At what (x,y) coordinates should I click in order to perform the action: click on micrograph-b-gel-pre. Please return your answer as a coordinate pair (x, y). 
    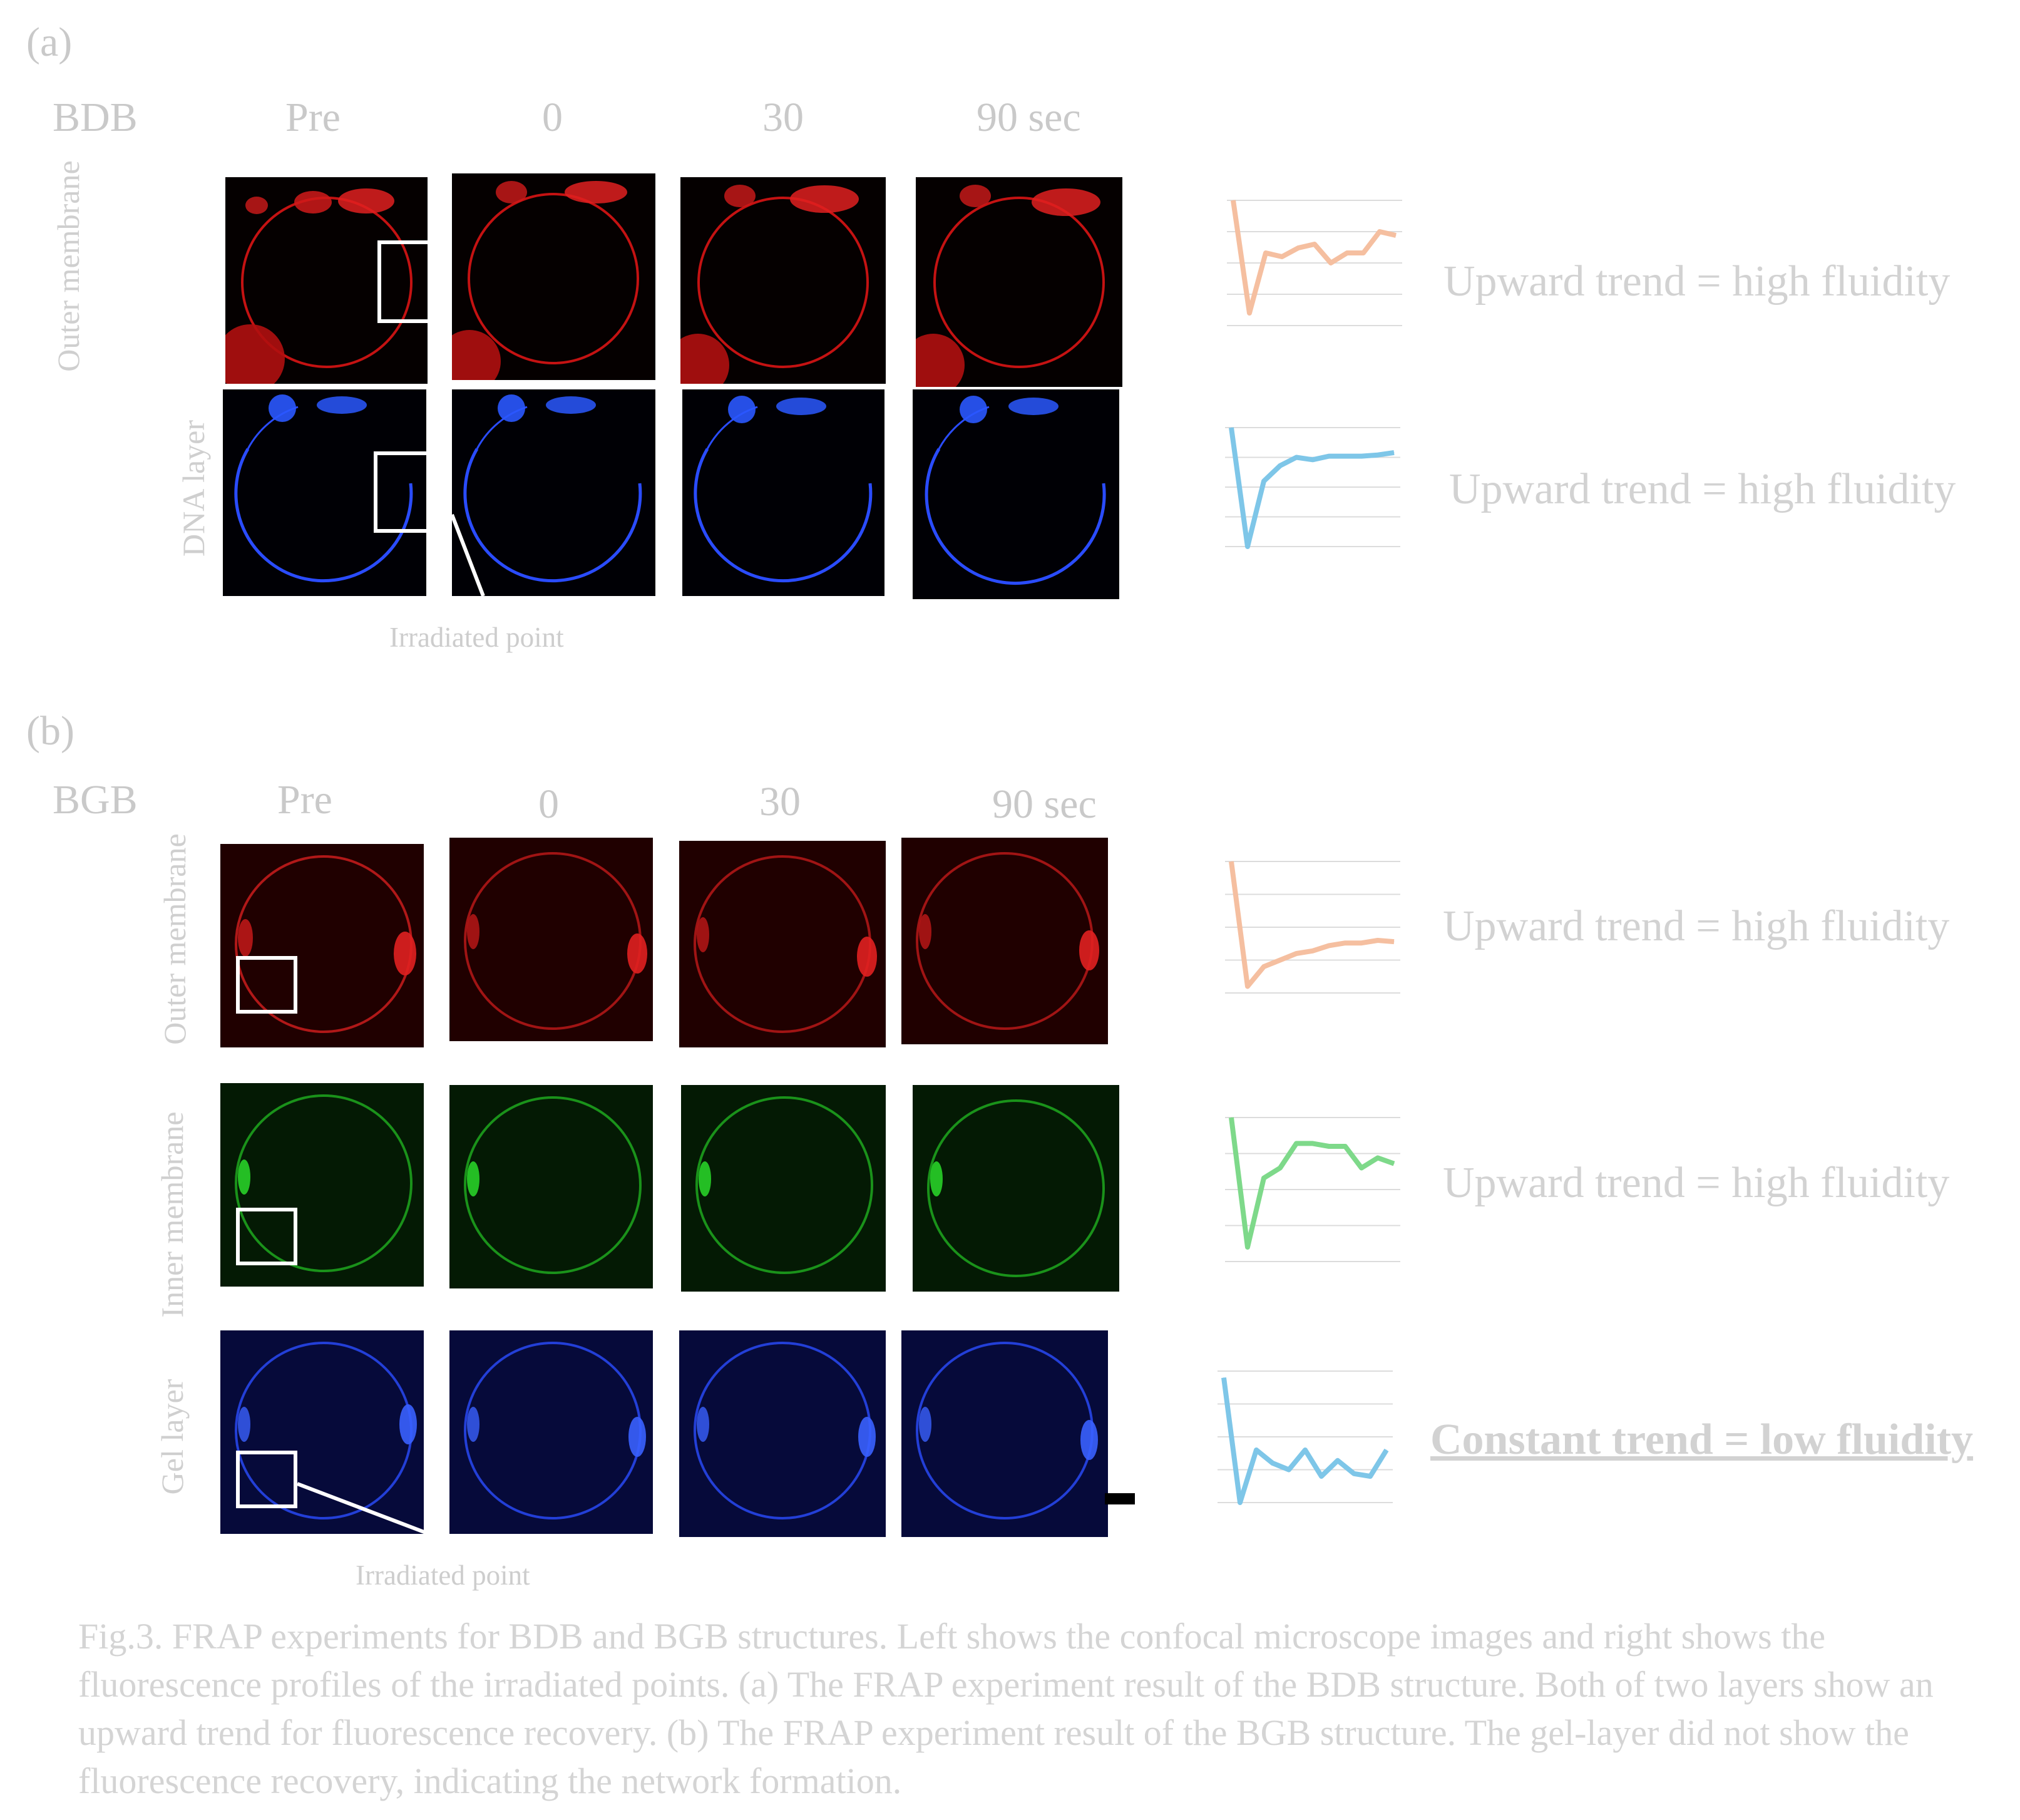
    Looking at the image, I should click on (322, 1432).